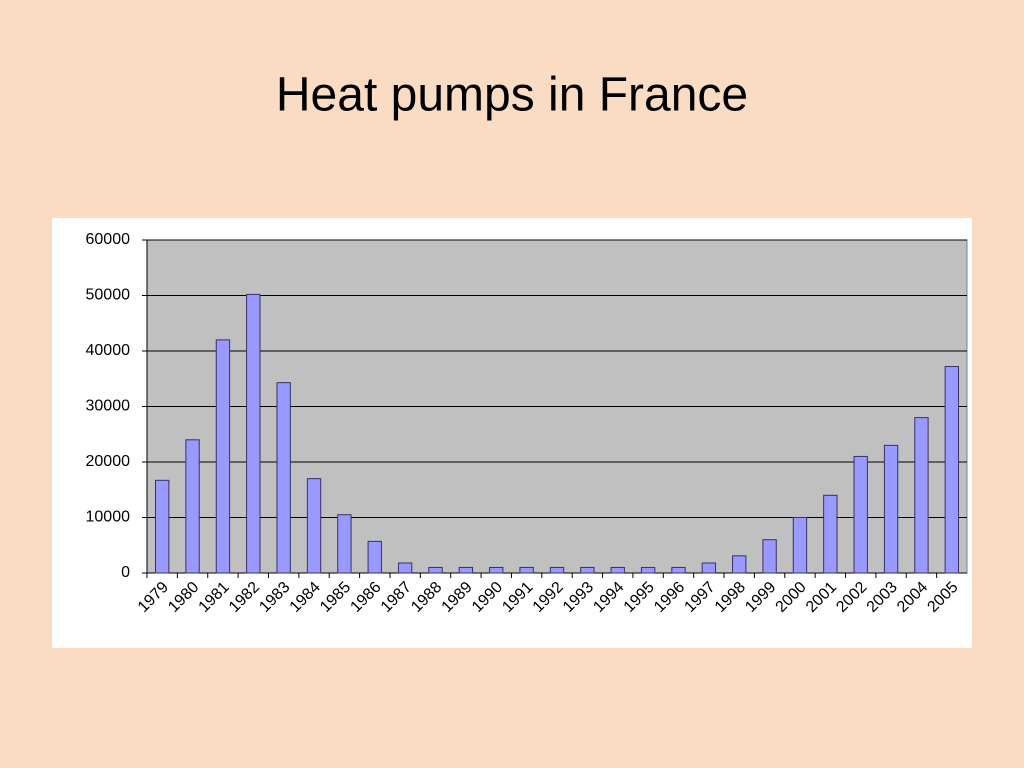 The width and height of the screenshot is (1024, 768). Describe the element at coordinates (108, 295) in the screenshot. I see `y-tick-label: 50000` at that location.